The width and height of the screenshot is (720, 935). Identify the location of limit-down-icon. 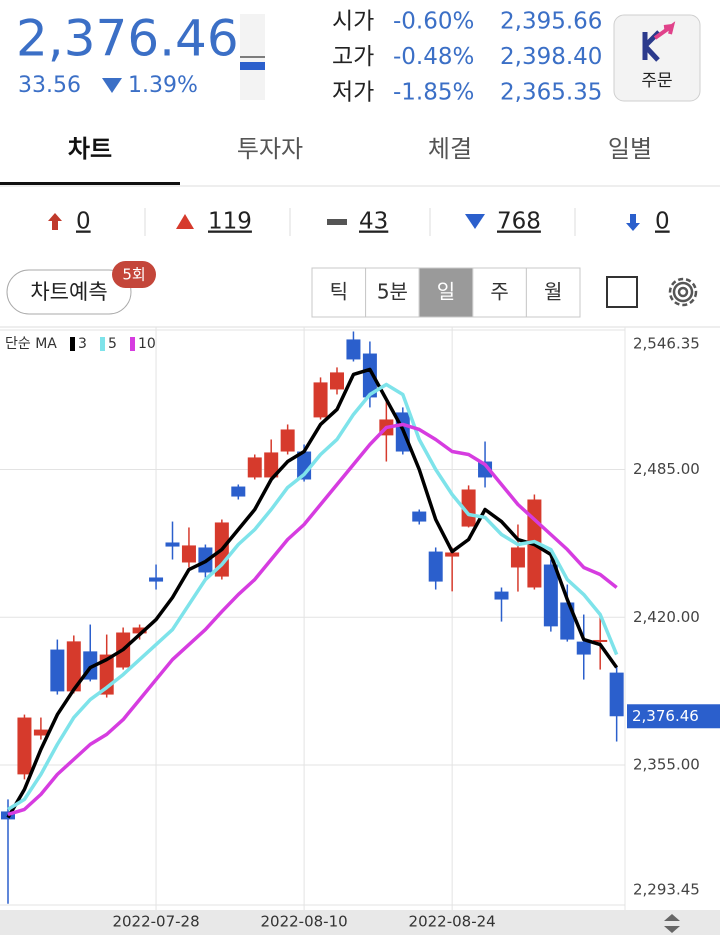
(633, 222).